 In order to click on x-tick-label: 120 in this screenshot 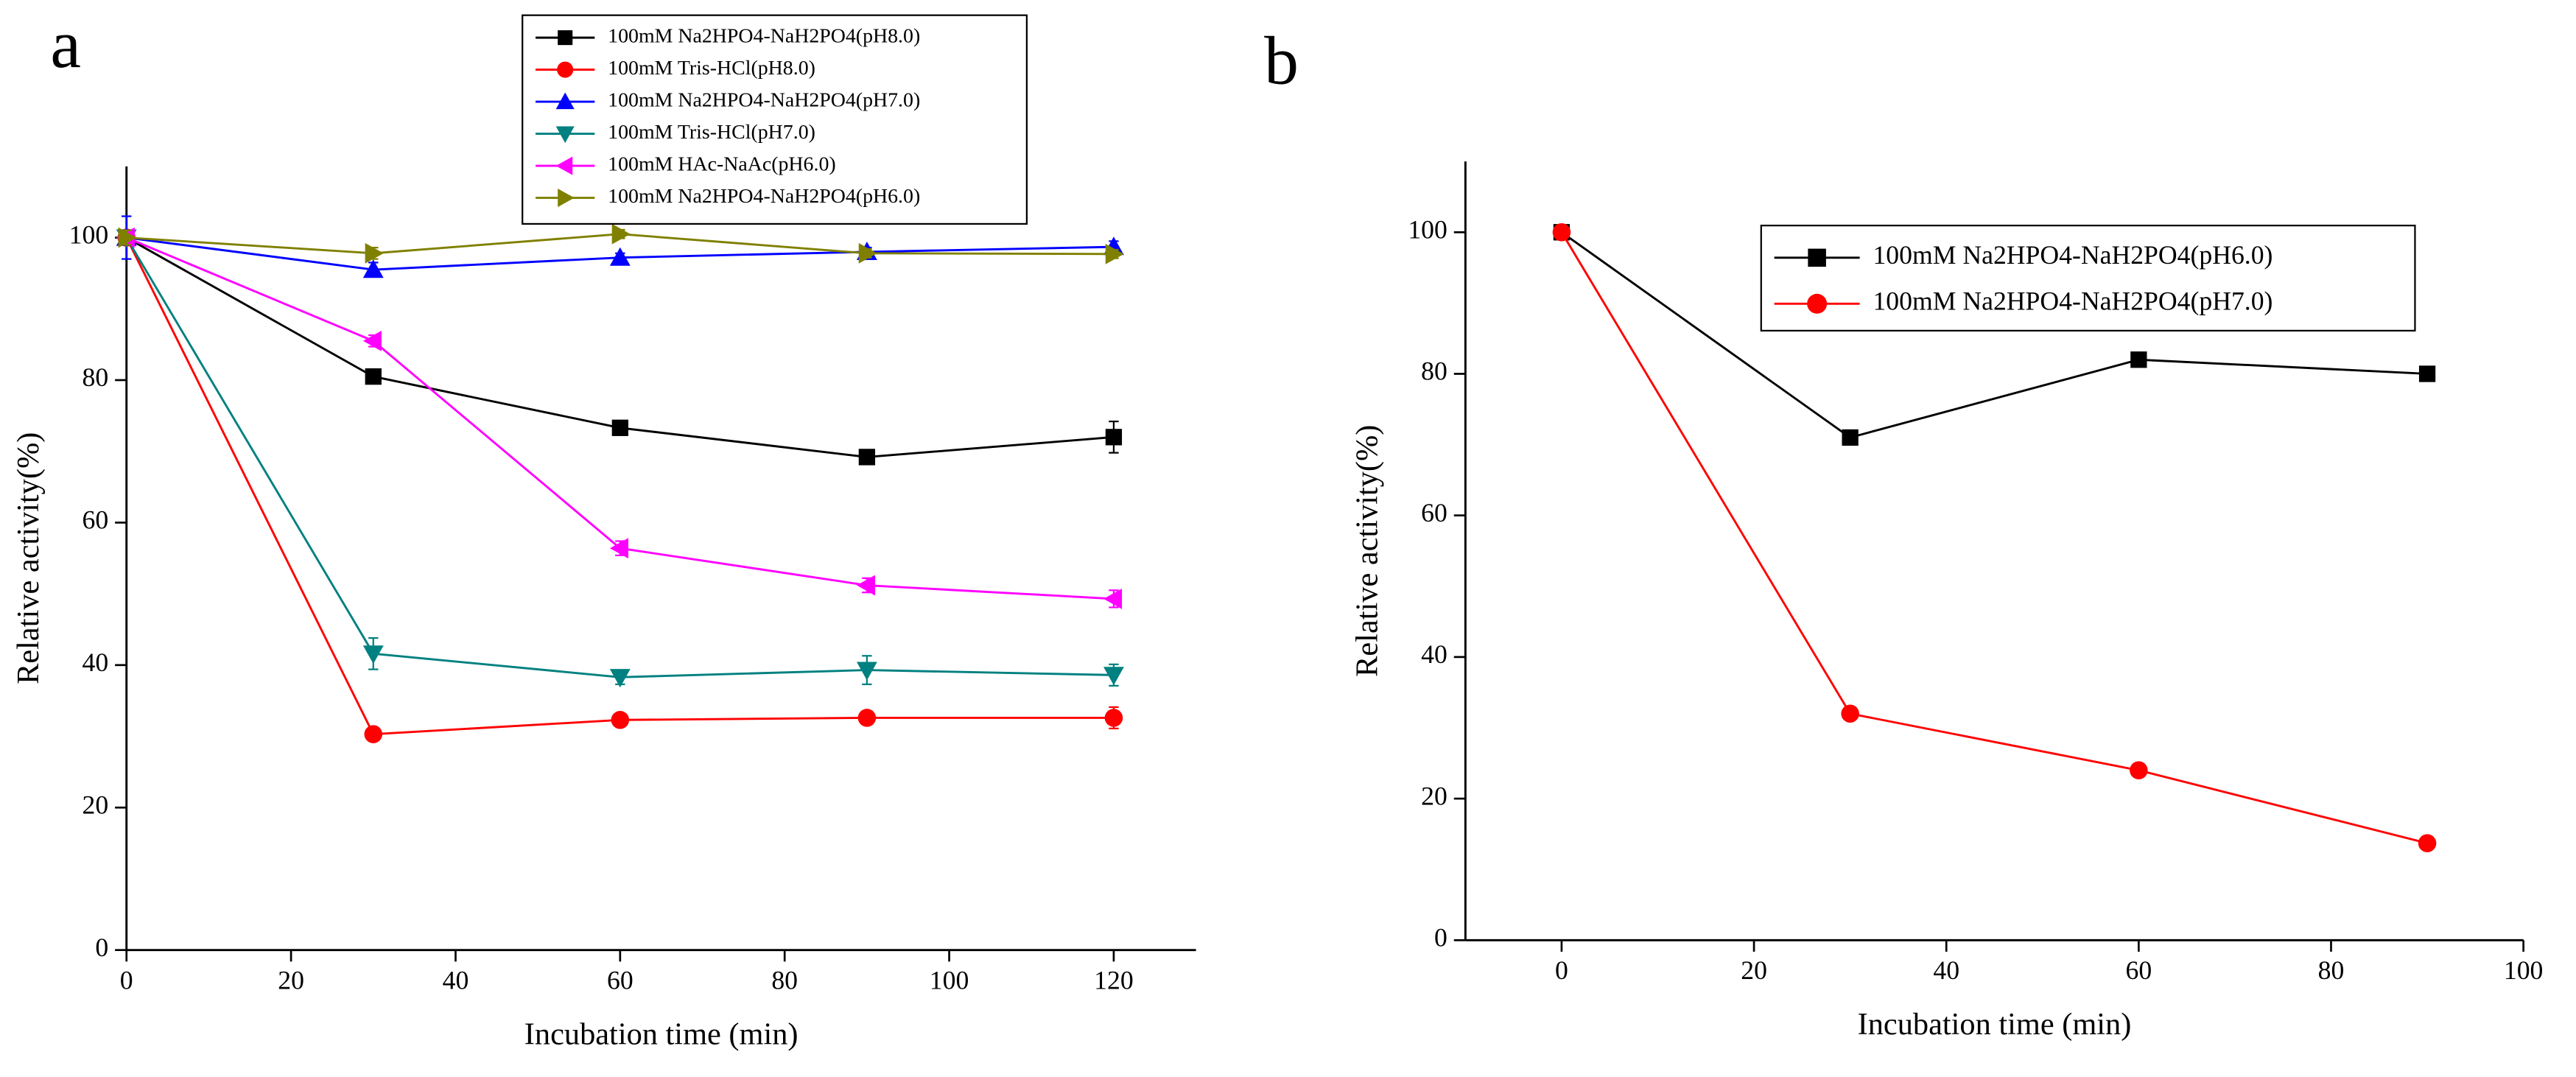, I will do `click(1114, 979)`.